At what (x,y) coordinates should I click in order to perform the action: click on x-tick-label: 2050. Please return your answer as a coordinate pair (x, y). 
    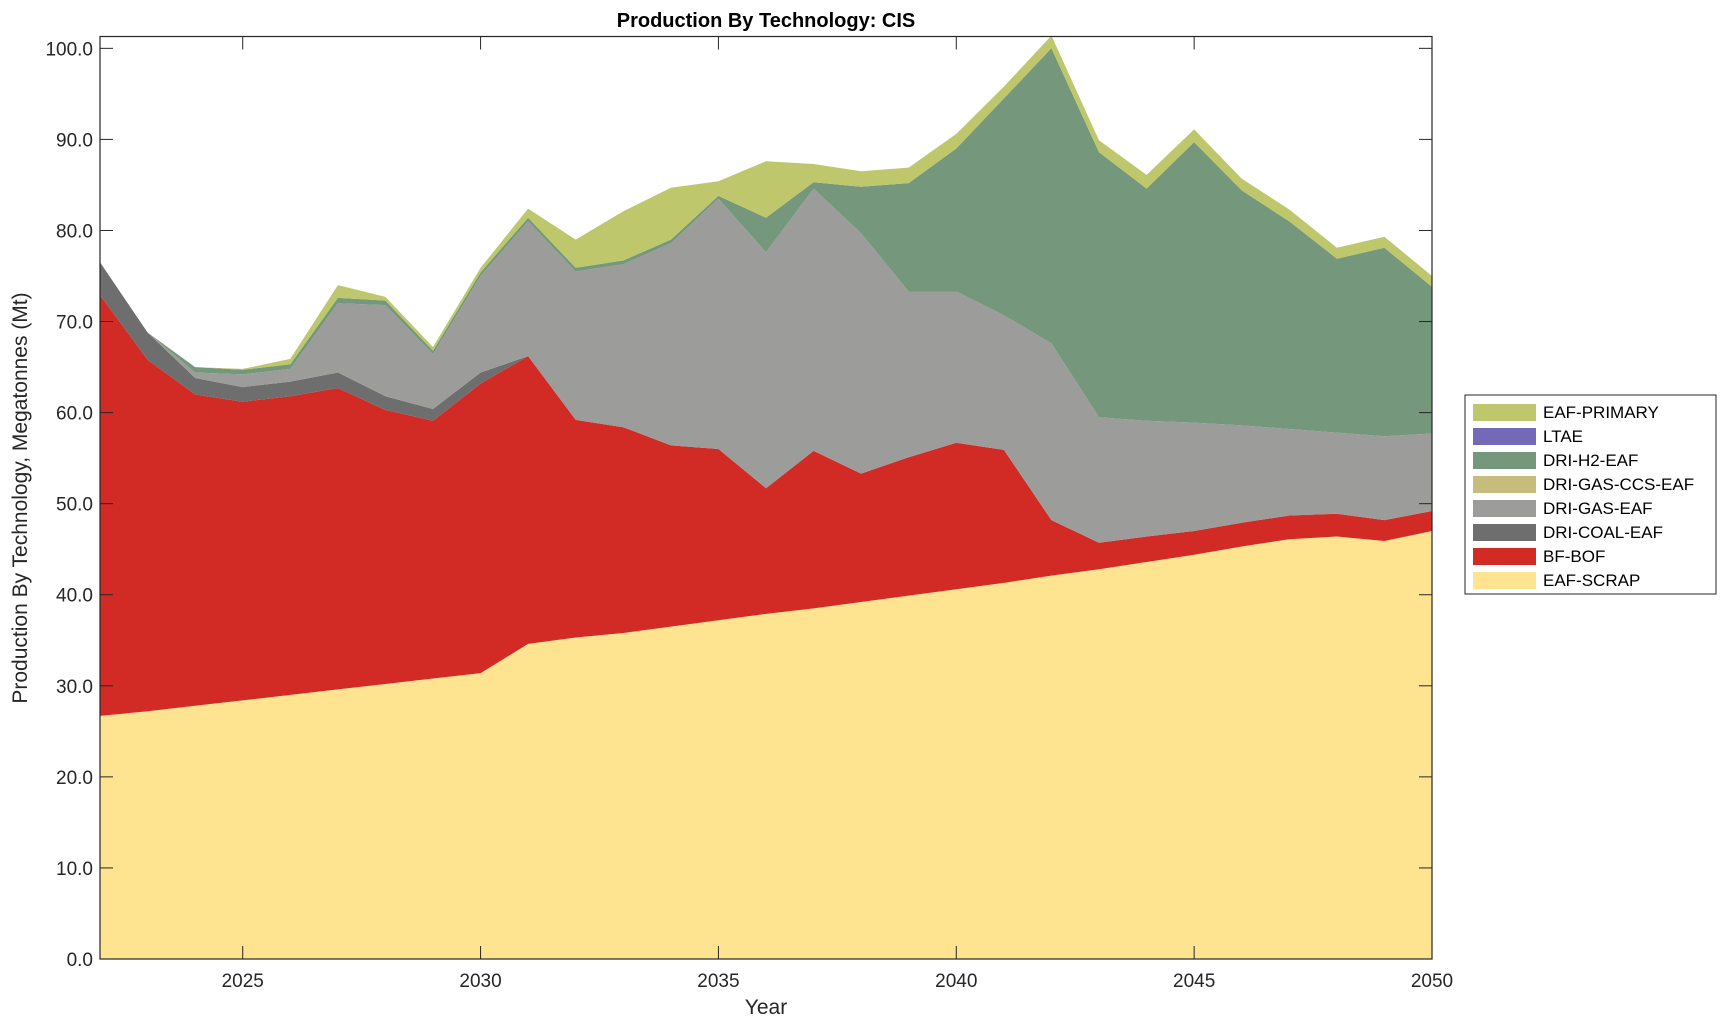
    Looking at the image, I should click on (1432, 981).